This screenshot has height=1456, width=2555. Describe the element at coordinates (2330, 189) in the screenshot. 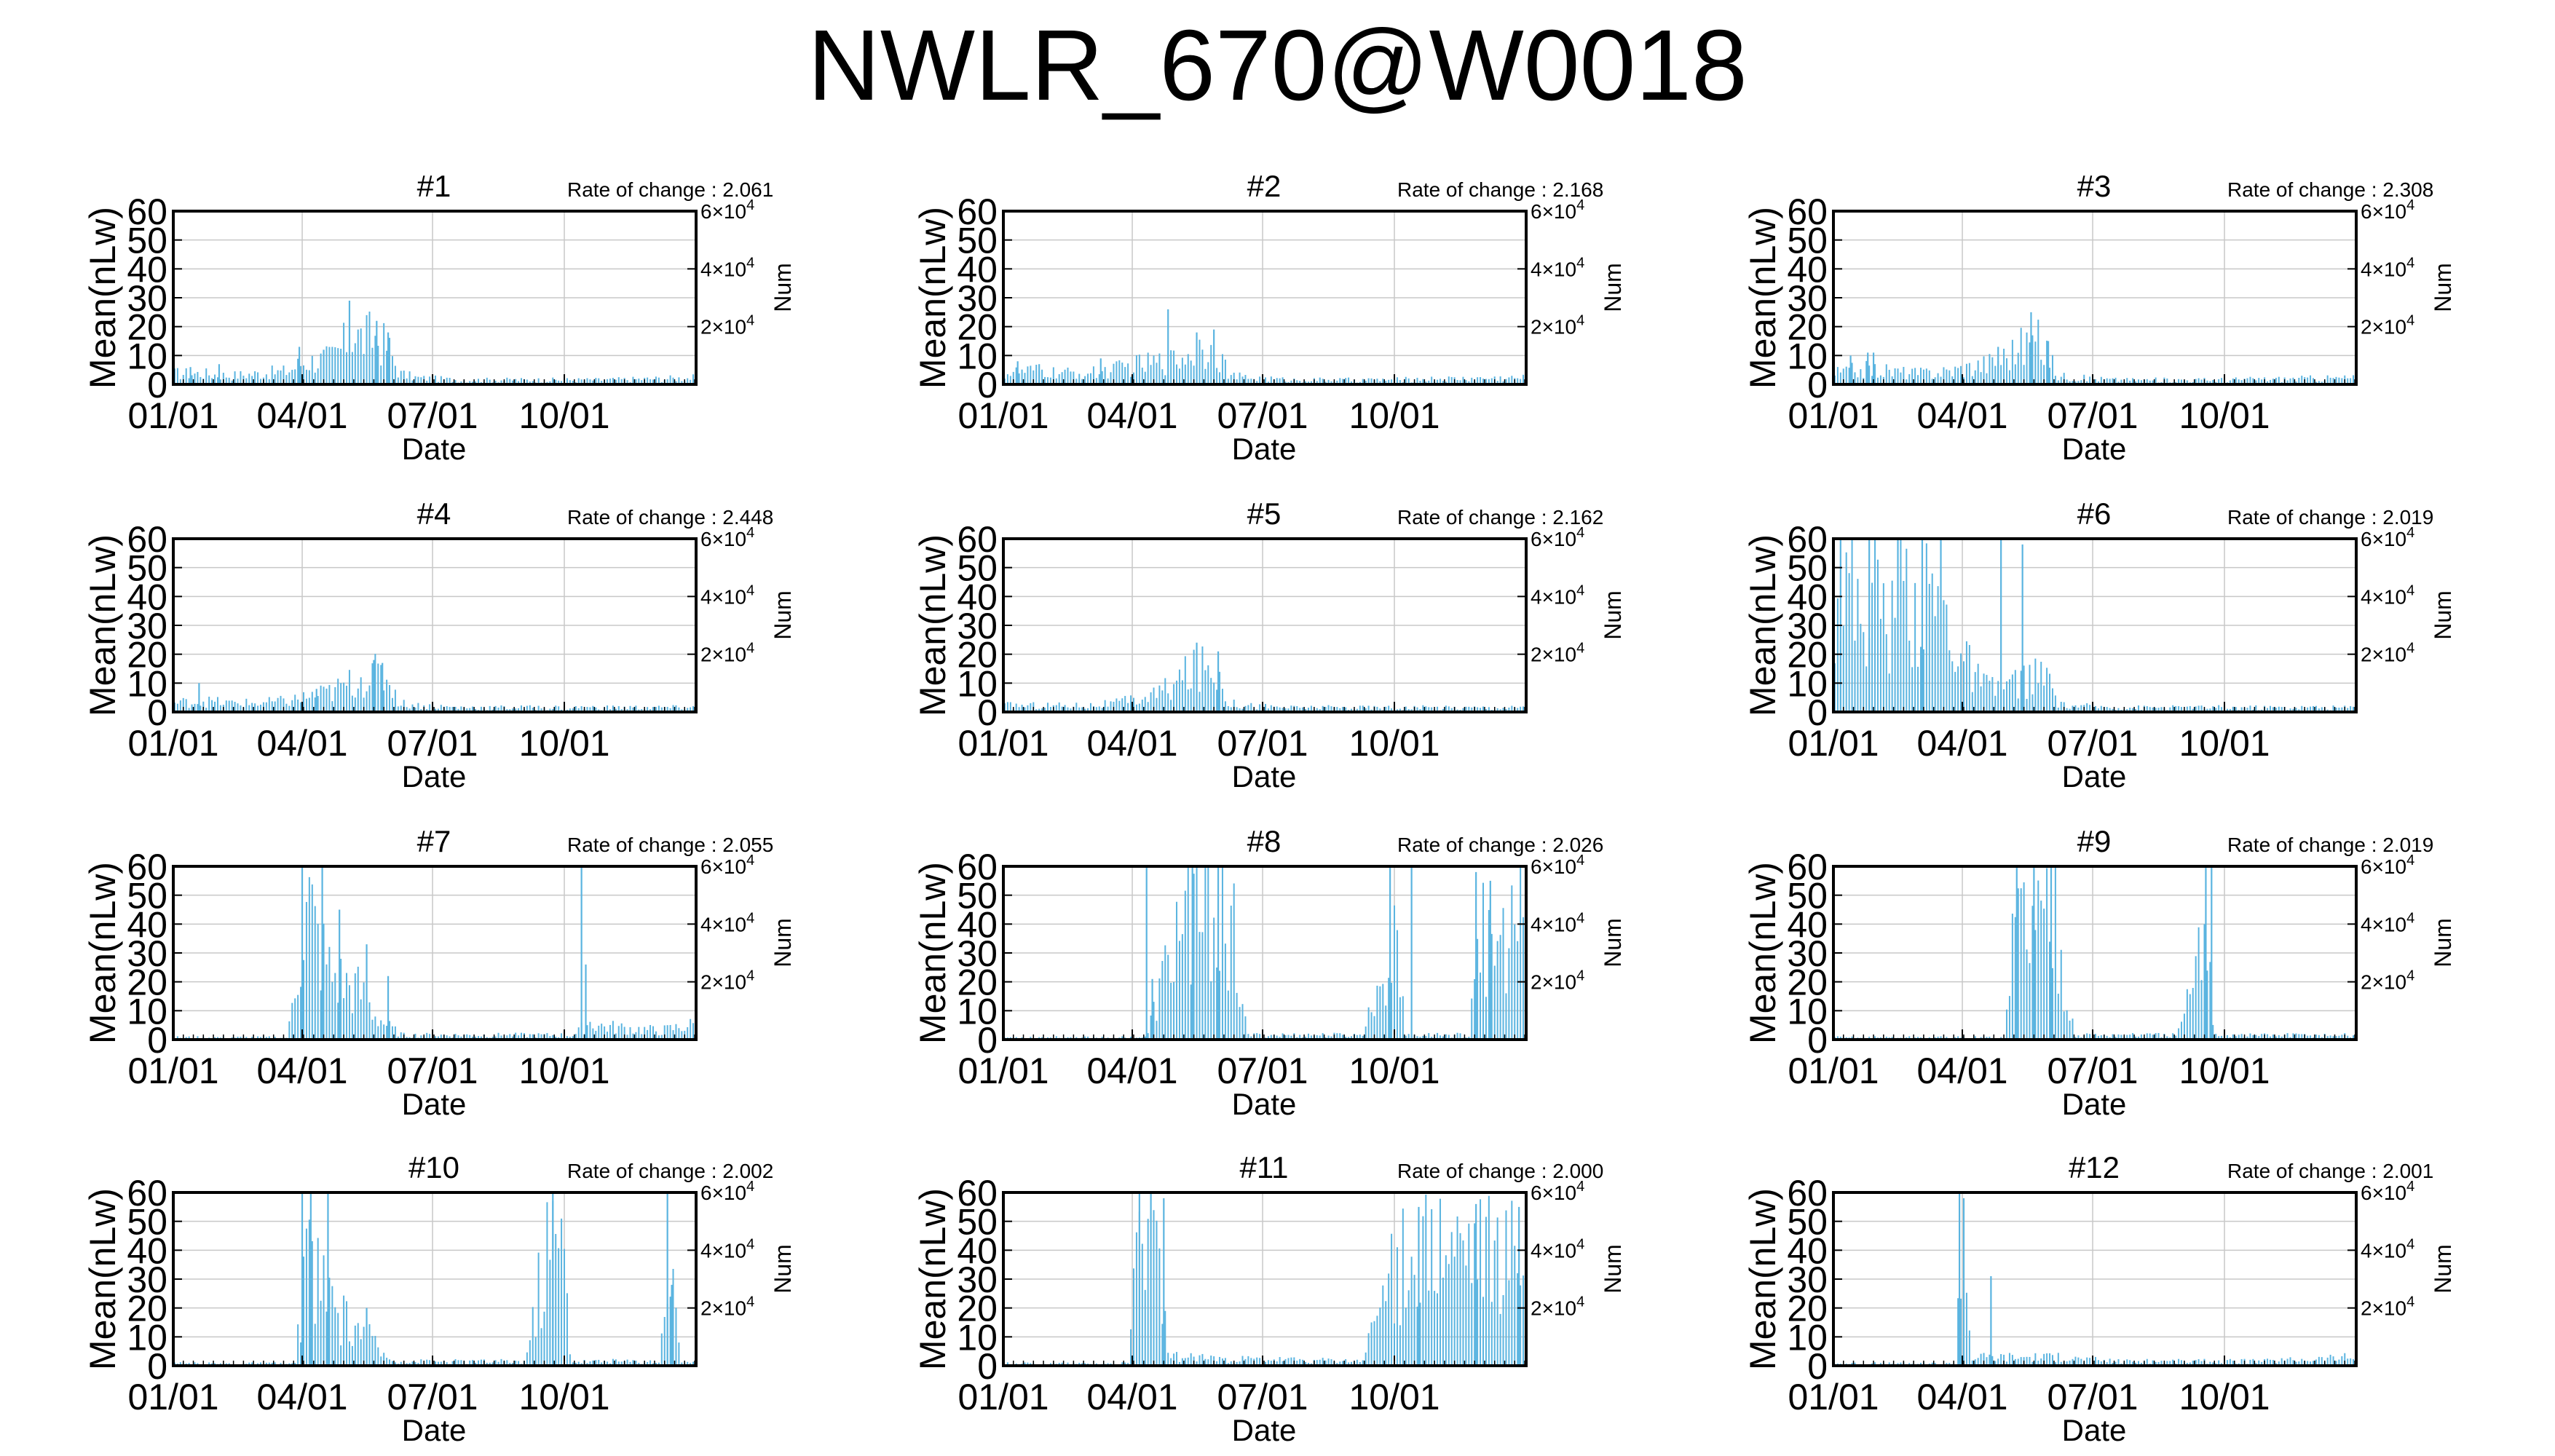

I see `rate-of-change: Rate of change : 2.308` at that location.